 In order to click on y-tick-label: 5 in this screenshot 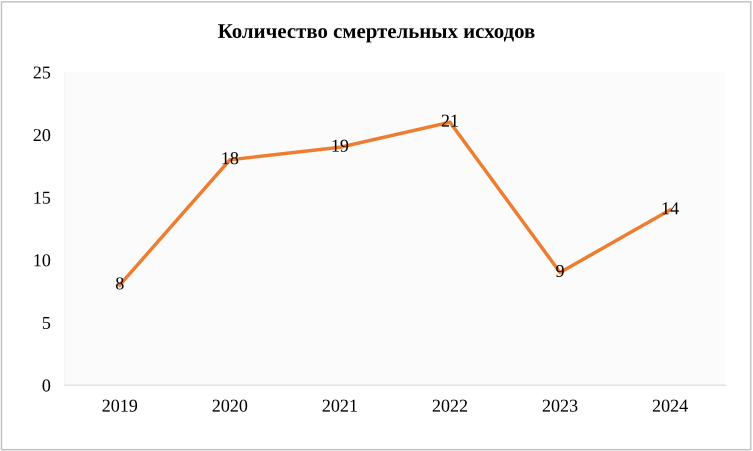, I will do `click(46, 322)`.